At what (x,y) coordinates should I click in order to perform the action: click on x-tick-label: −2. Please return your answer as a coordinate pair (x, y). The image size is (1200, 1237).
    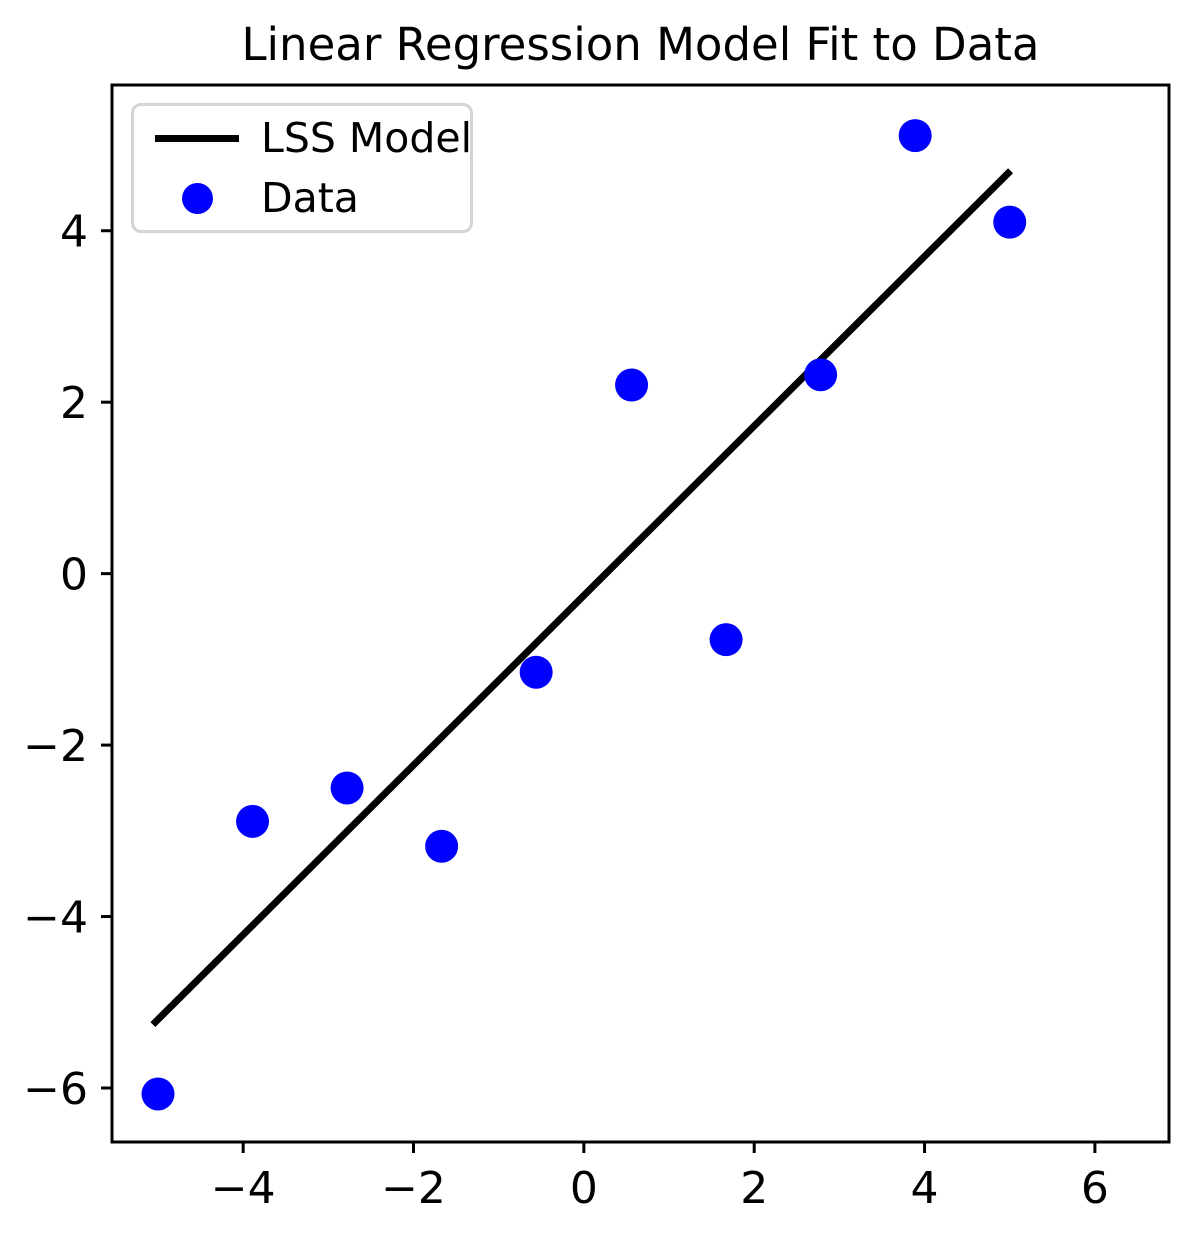
    Looking at the image, I should click on (413, 1188).